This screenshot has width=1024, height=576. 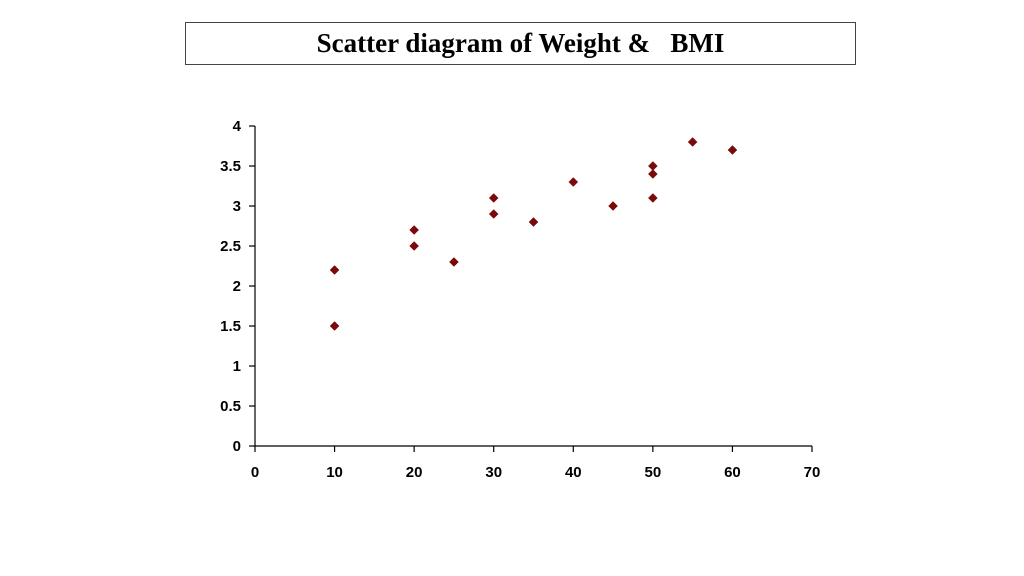 What do you see at coordinates (237, 366) in the screenshot?
I see `y-tick-label: 1` at bounding box center [237, 366].